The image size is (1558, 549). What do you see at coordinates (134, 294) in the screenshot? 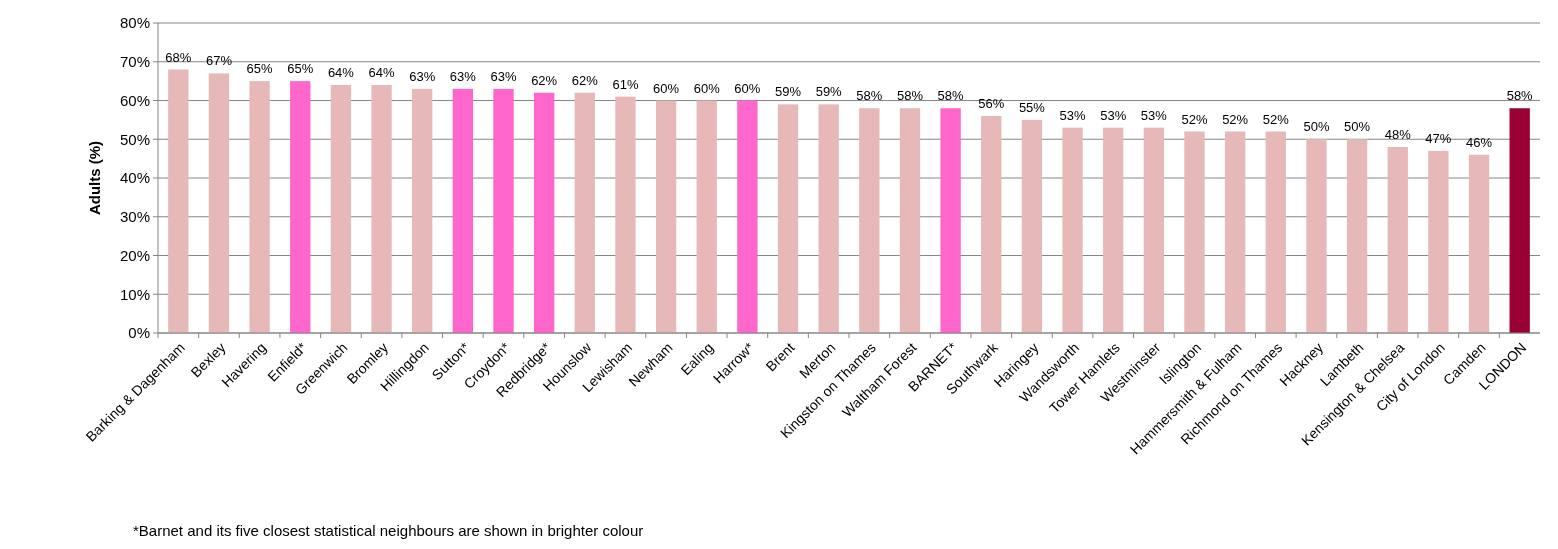
I see `y-tick-label: 10%` at bounding box center [134, 294].